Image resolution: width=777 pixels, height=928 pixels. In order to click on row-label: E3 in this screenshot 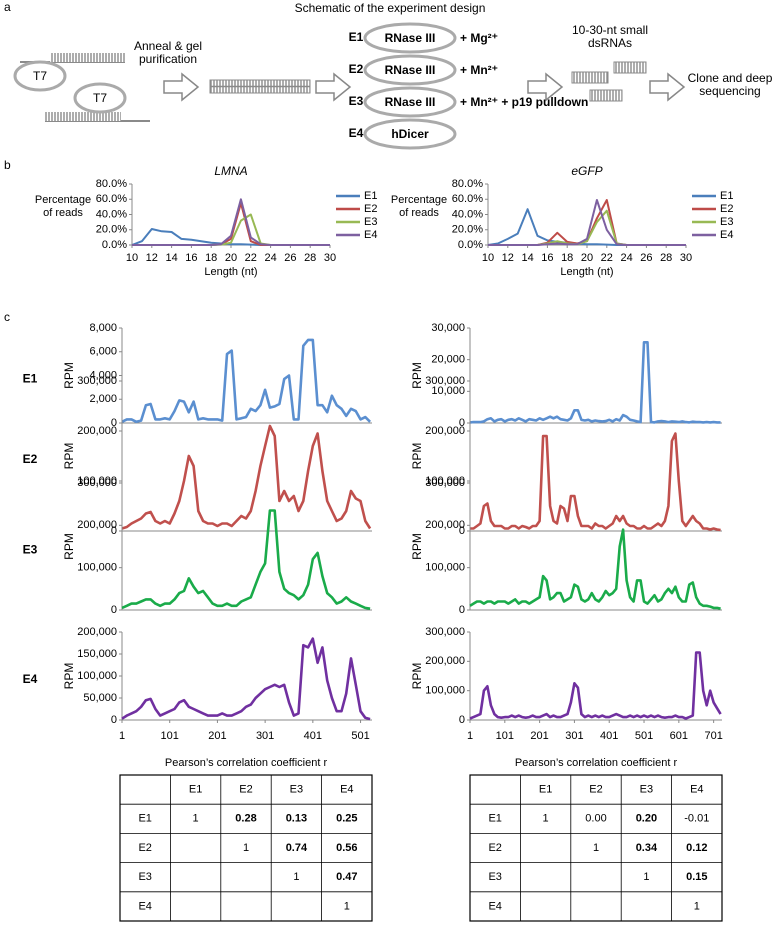, I will do `click(30, 550)`.